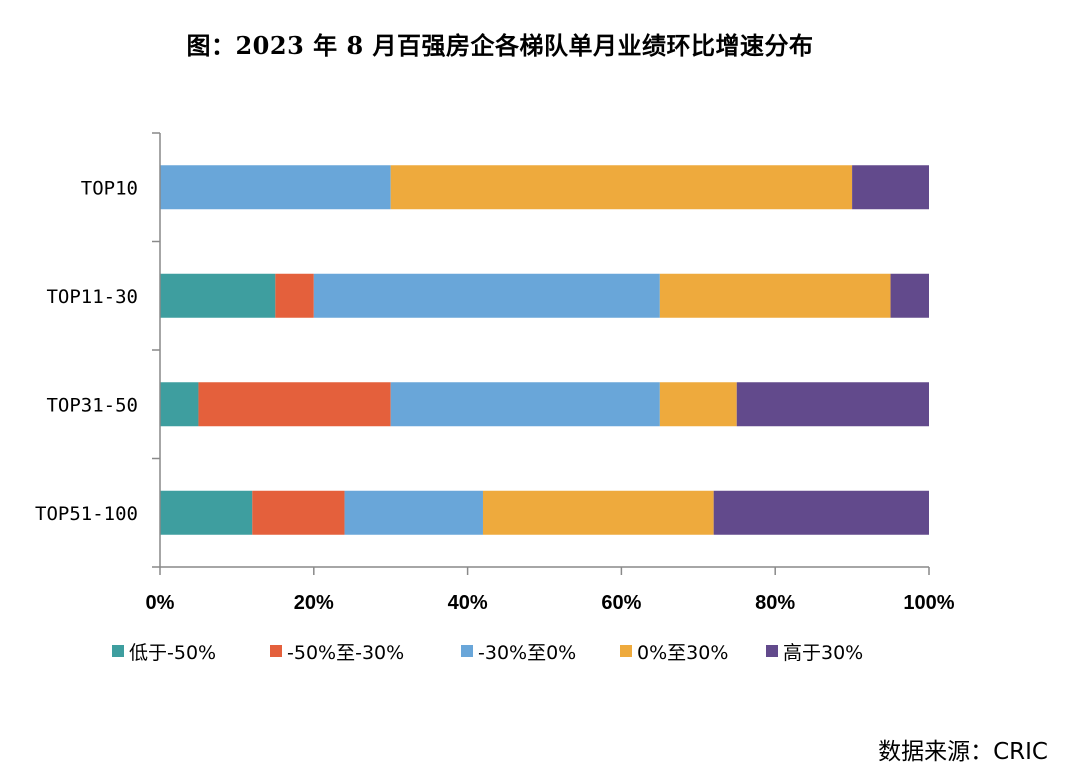 This screenshot has width=1070, height=778. What do you see at coordinates (314, 603) in the screenshot?
I see `x-tick-label-1: 20%` at bounding box center [314, 603].